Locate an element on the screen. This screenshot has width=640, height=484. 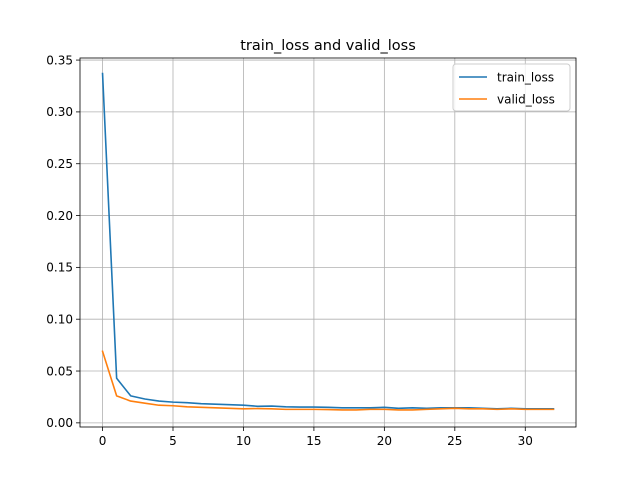
y-tick-label: 0.05 is located at coordinates (59, 371).